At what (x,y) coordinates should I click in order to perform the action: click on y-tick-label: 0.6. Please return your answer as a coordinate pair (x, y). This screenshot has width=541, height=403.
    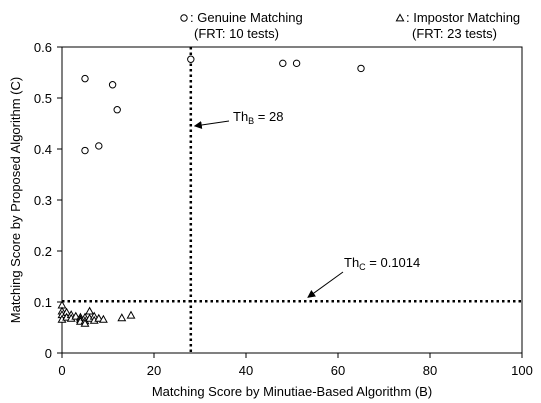
    Looking at the image, I should click on (43, 47).